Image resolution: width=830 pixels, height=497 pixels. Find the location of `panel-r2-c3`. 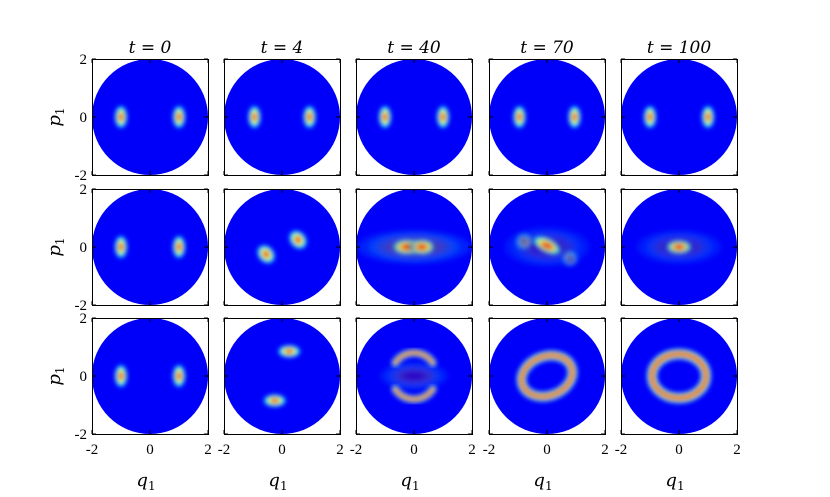

panel-r2-c3 is located at coordinates (414, 247).